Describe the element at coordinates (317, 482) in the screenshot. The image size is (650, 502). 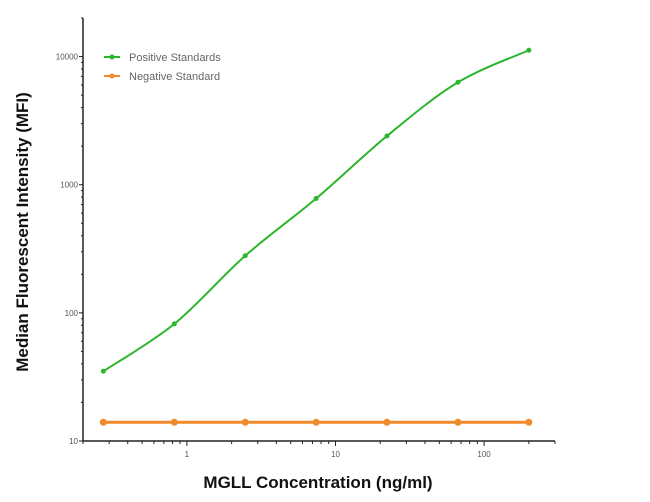
I see `x-axis-label: MGLL Concentration (ng/ml)` at that location.